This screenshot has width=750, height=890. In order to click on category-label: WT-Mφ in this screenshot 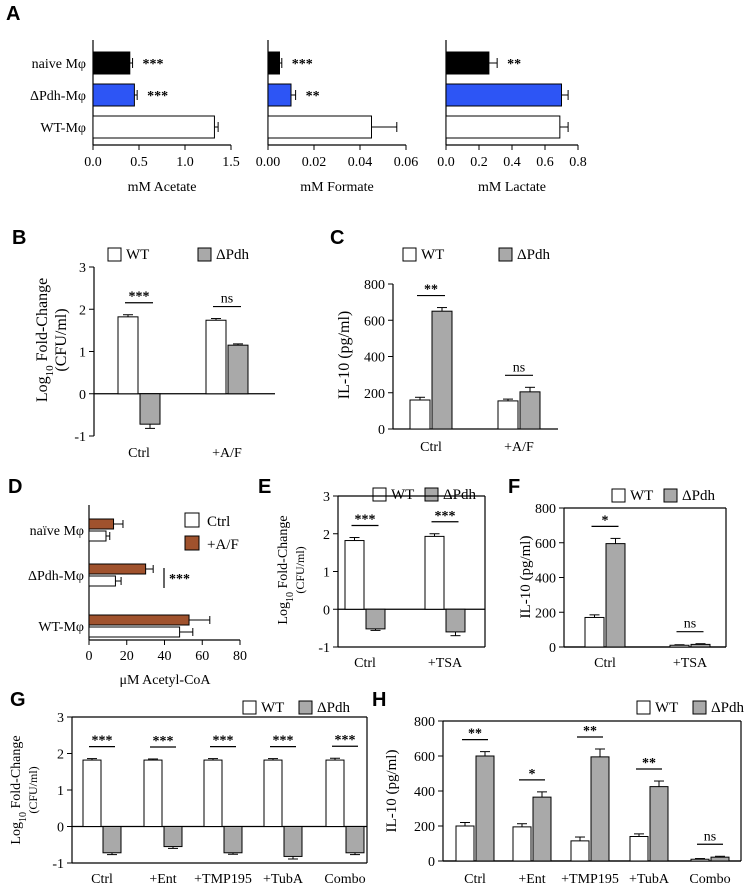, I will do `click(63, 128)`.